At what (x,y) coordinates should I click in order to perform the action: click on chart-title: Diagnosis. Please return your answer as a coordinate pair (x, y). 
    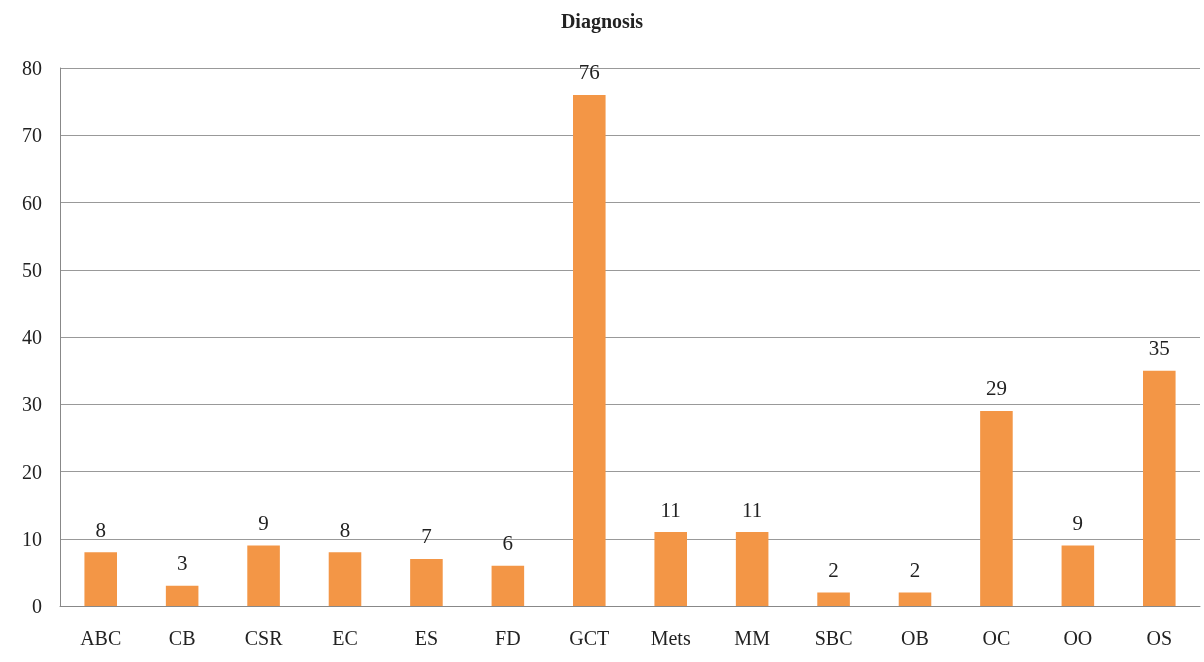
    Looking at the image, I should click on (602, 21).